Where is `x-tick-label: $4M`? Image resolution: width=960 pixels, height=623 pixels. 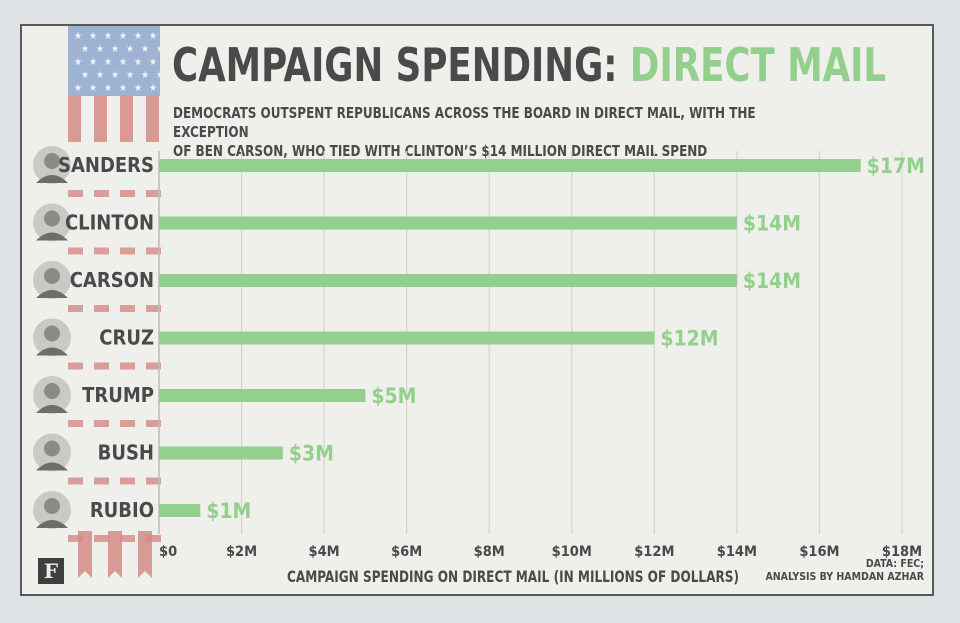 x-tick-label: $4M is located at coordinates (324, 552).